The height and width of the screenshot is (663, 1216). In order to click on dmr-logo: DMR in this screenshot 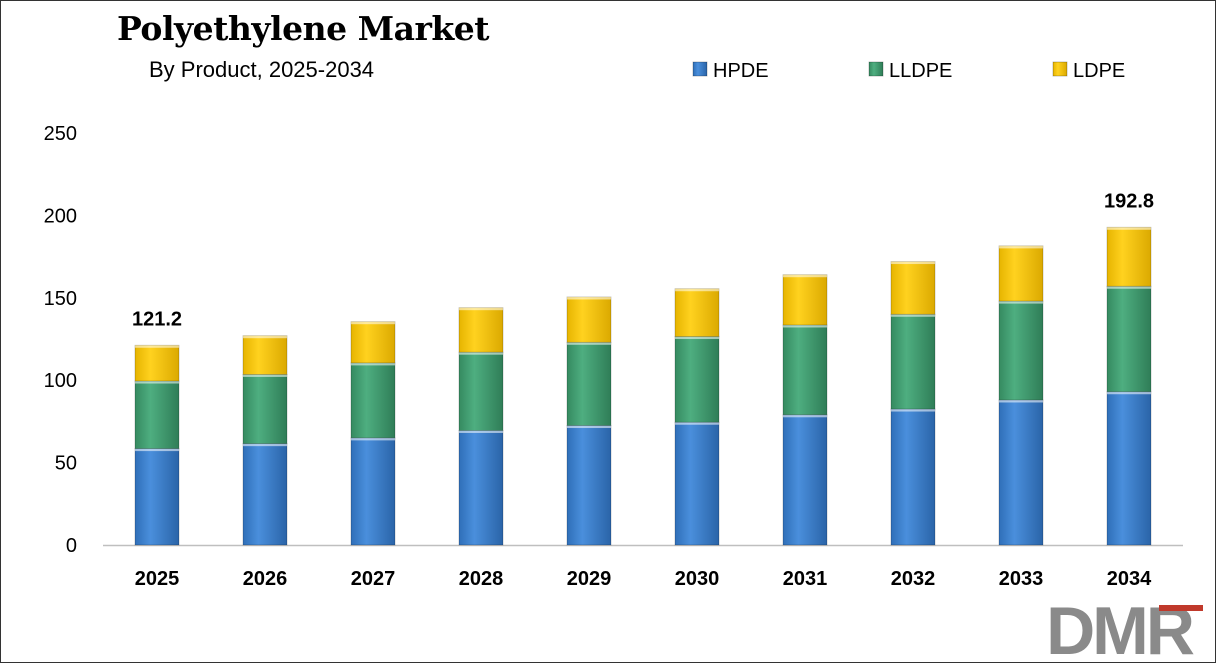, I will do `click(1124, 627)`.